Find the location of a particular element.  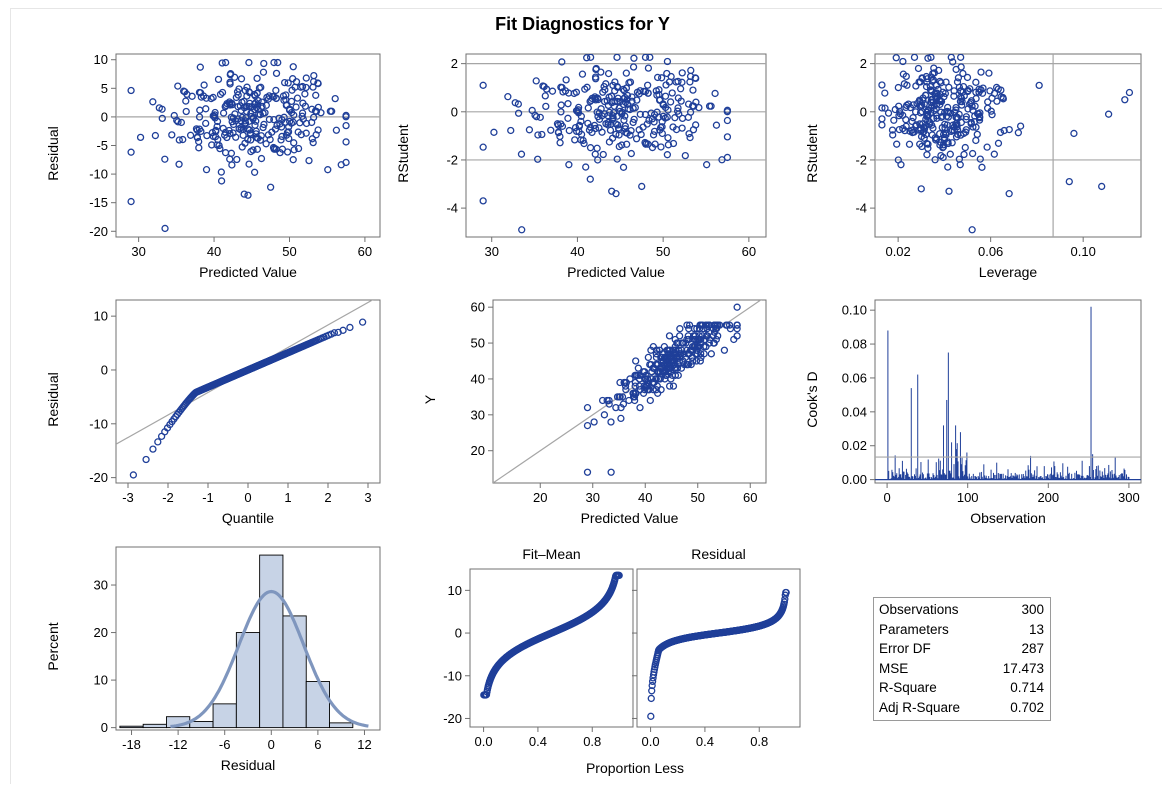

page-title: Fit Diagnostics for Y is located at coordinates (582, 24).